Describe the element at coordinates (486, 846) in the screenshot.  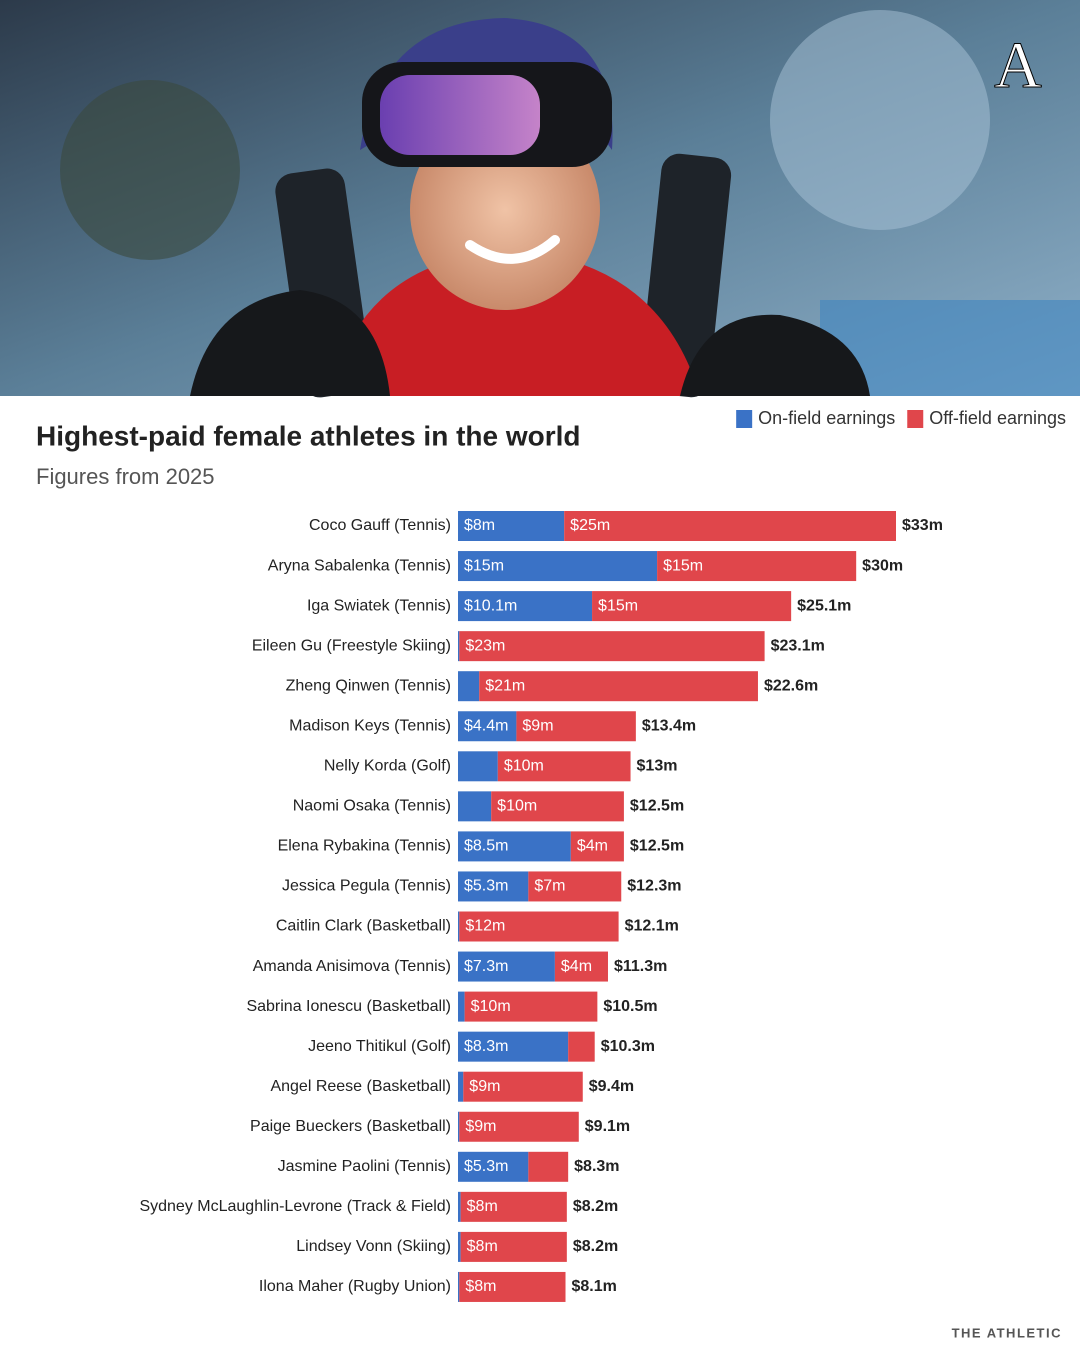
I see `value-label: $8.5m` at that location.